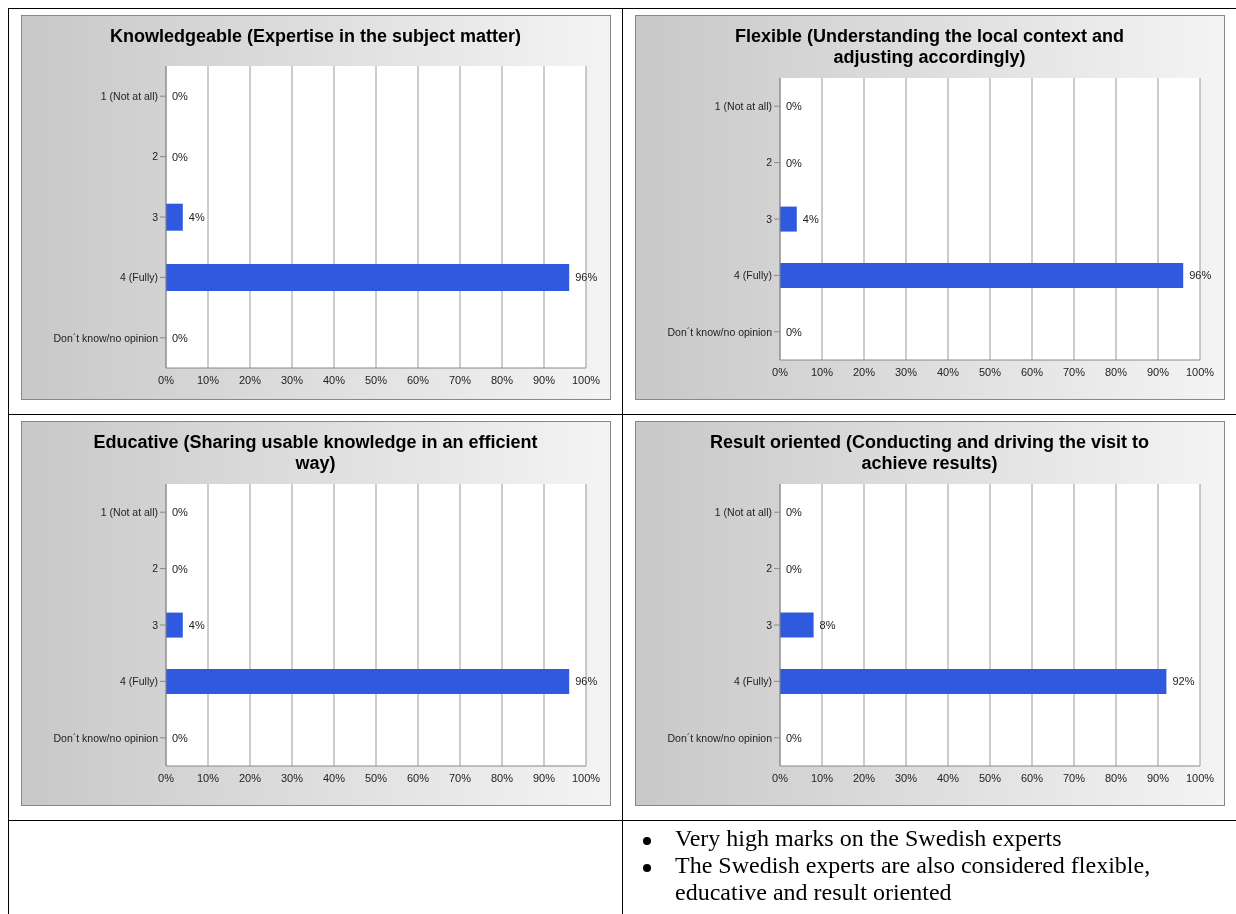 This screenshot has height=914, width=1236. Describe the element at coordinates (929, 453) in the screenshot. I see `chart-title: Result oriented (Conducting and driving the visit to achieve results)` at that location.